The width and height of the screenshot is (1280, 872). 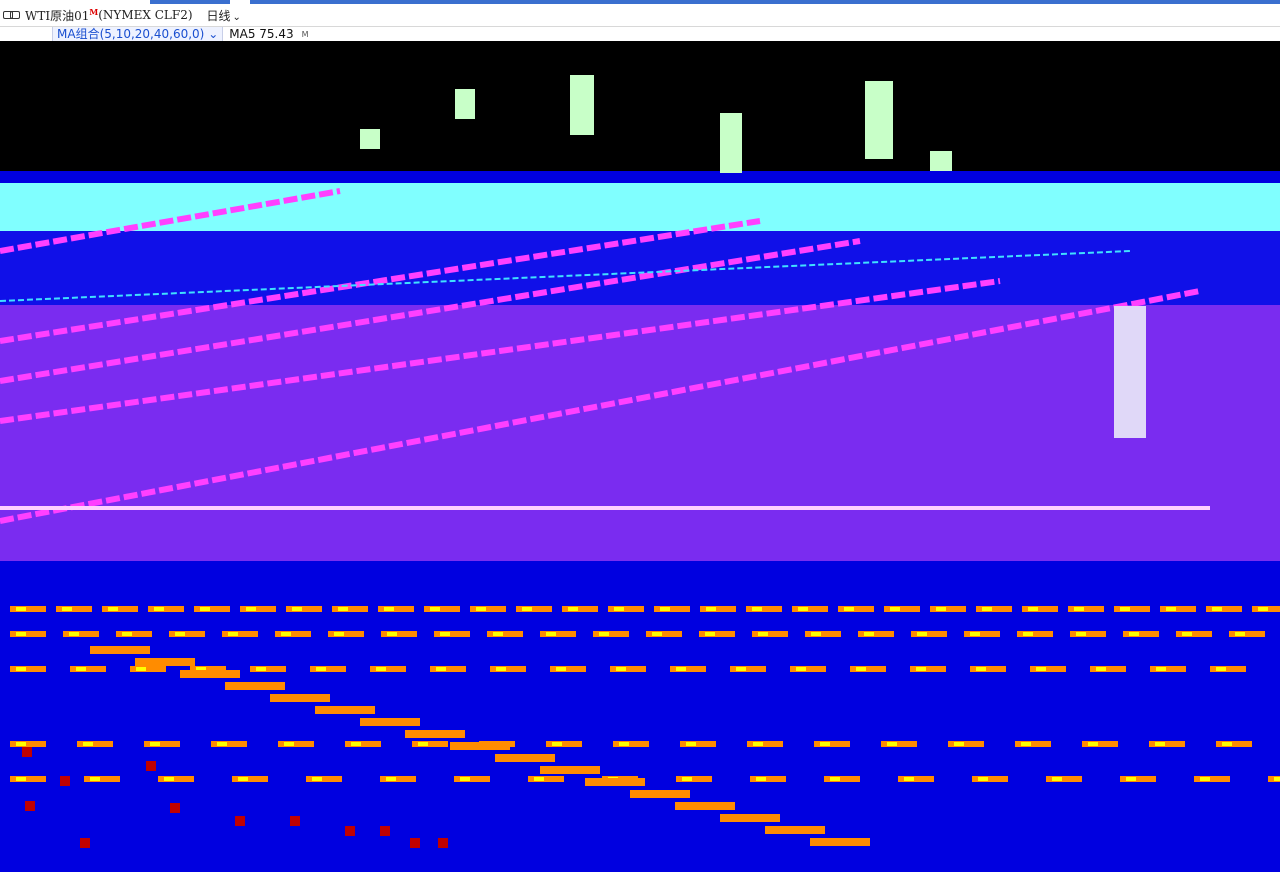 I want to click on link-icon, so click(x=12, y=15).